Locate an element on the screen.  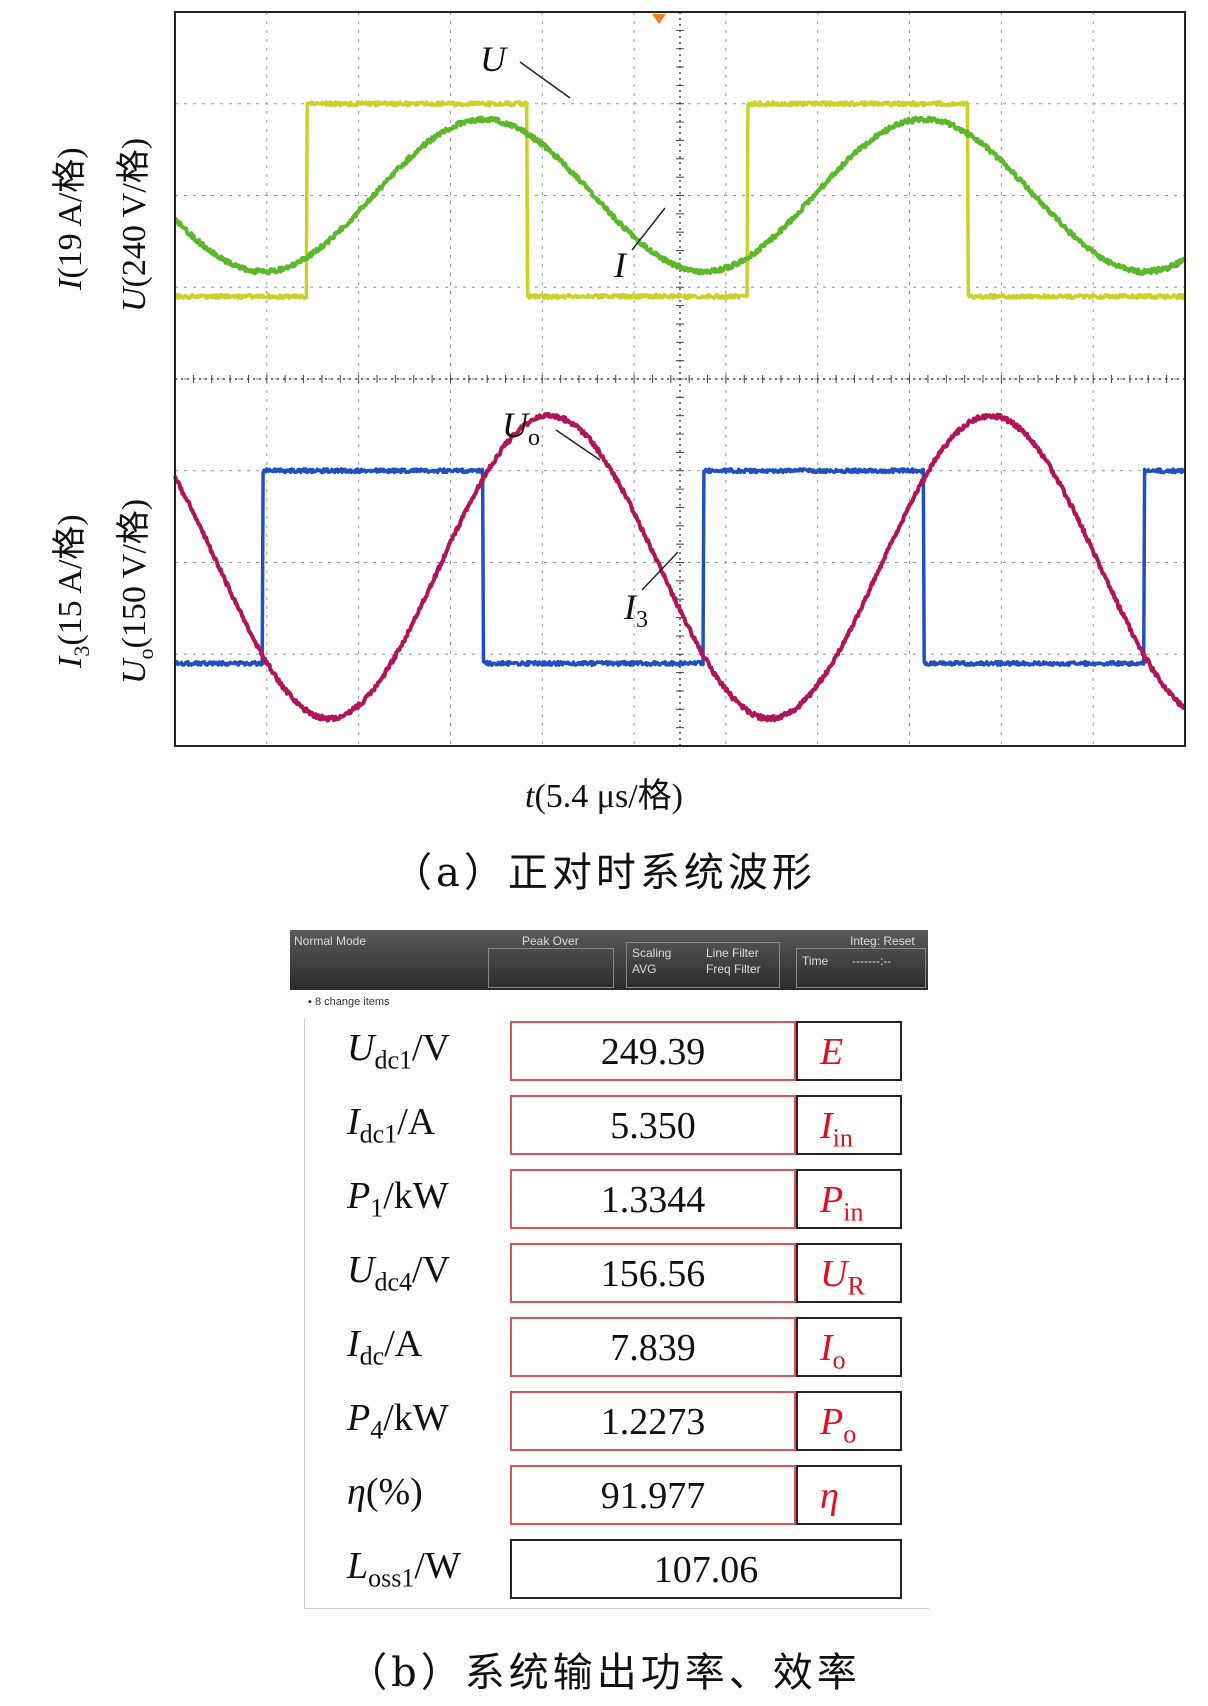
table-row: Idc1/A 5.350 Iin is located at coordinates (617, 1125).